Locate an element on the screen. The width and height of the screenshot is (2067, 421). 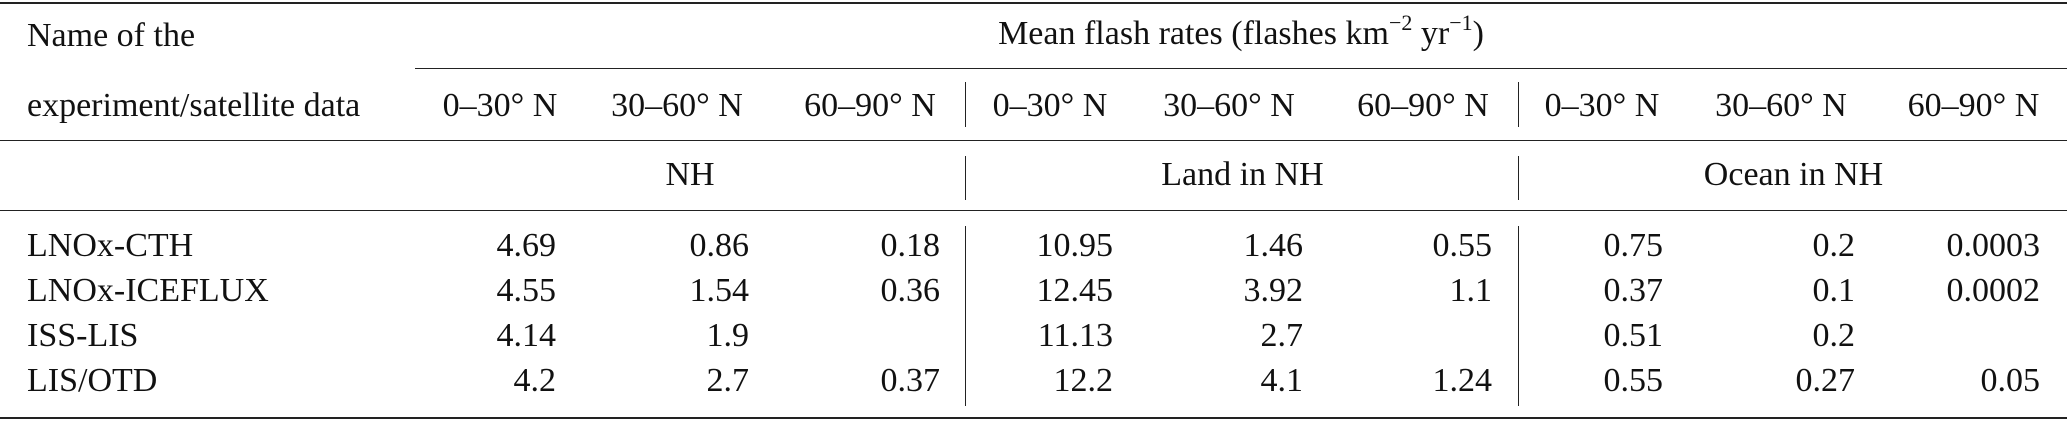
table-cell: 0.05 is located at coordinates (2010, 380).